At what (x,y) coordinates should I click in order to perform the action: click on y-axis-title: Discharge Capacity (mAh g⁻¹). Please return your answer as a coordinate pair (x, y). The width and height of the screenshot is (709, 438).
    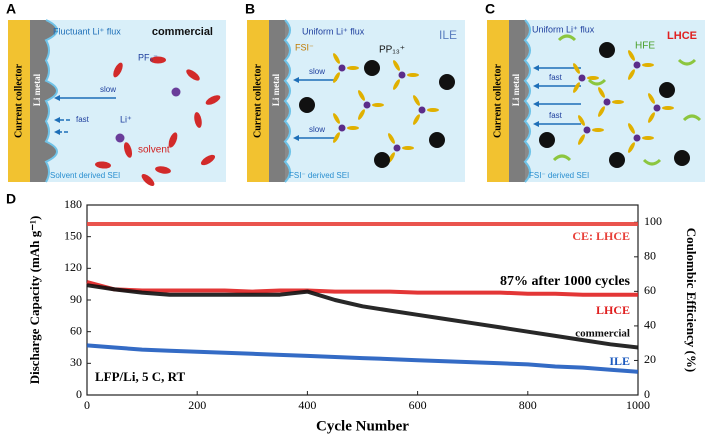
    Looking at the image, I should click on (34, 300).